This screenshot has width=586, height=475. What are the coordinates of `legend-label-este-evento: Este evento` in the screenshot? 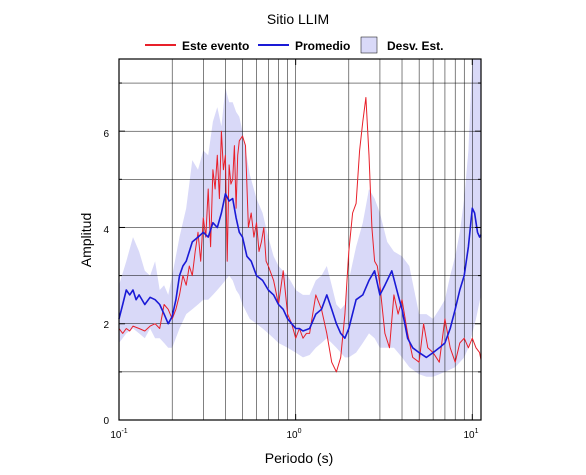 It's located at (215, 46).